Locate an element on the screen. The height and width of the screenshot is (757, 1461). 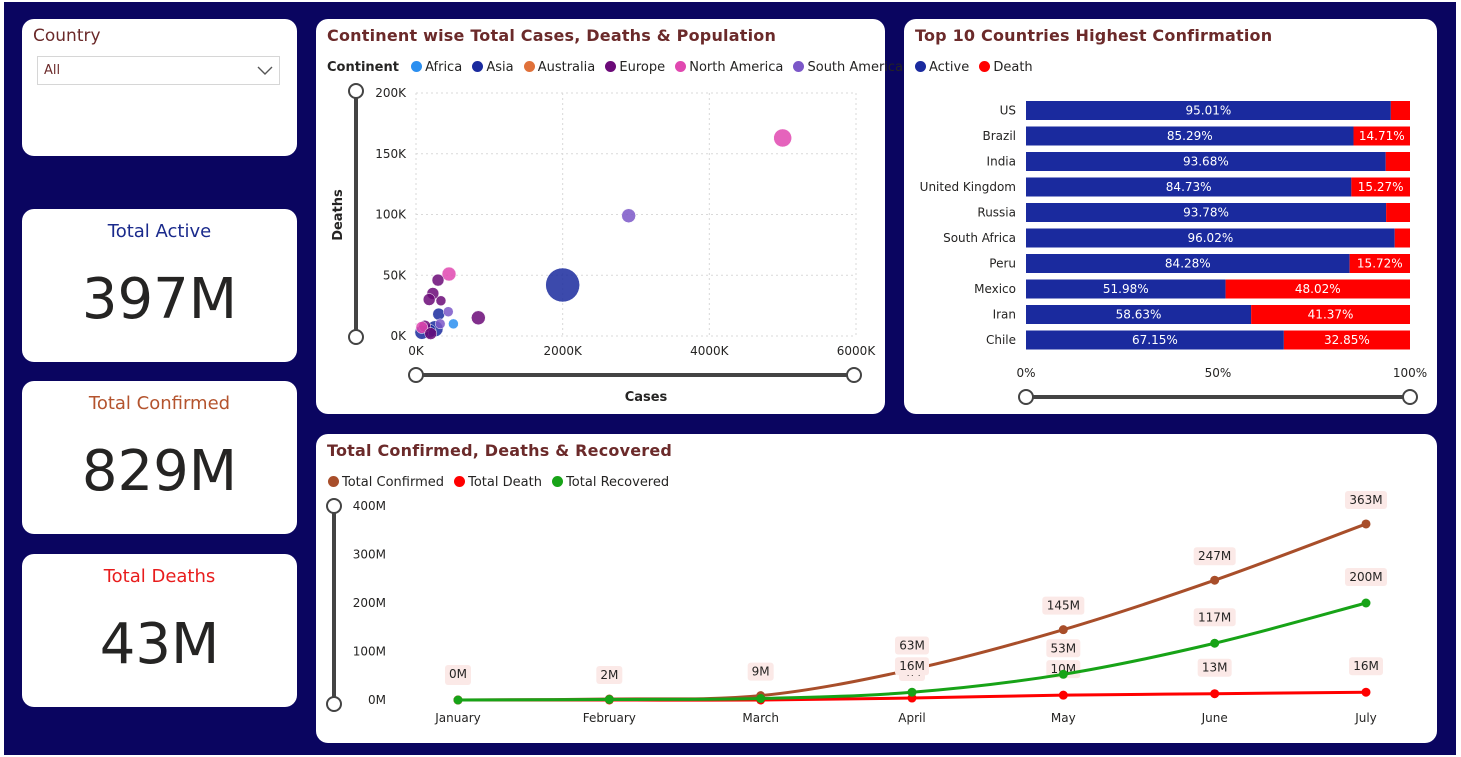
legend-item-south-america: South America is located at coordinates (848, 67).